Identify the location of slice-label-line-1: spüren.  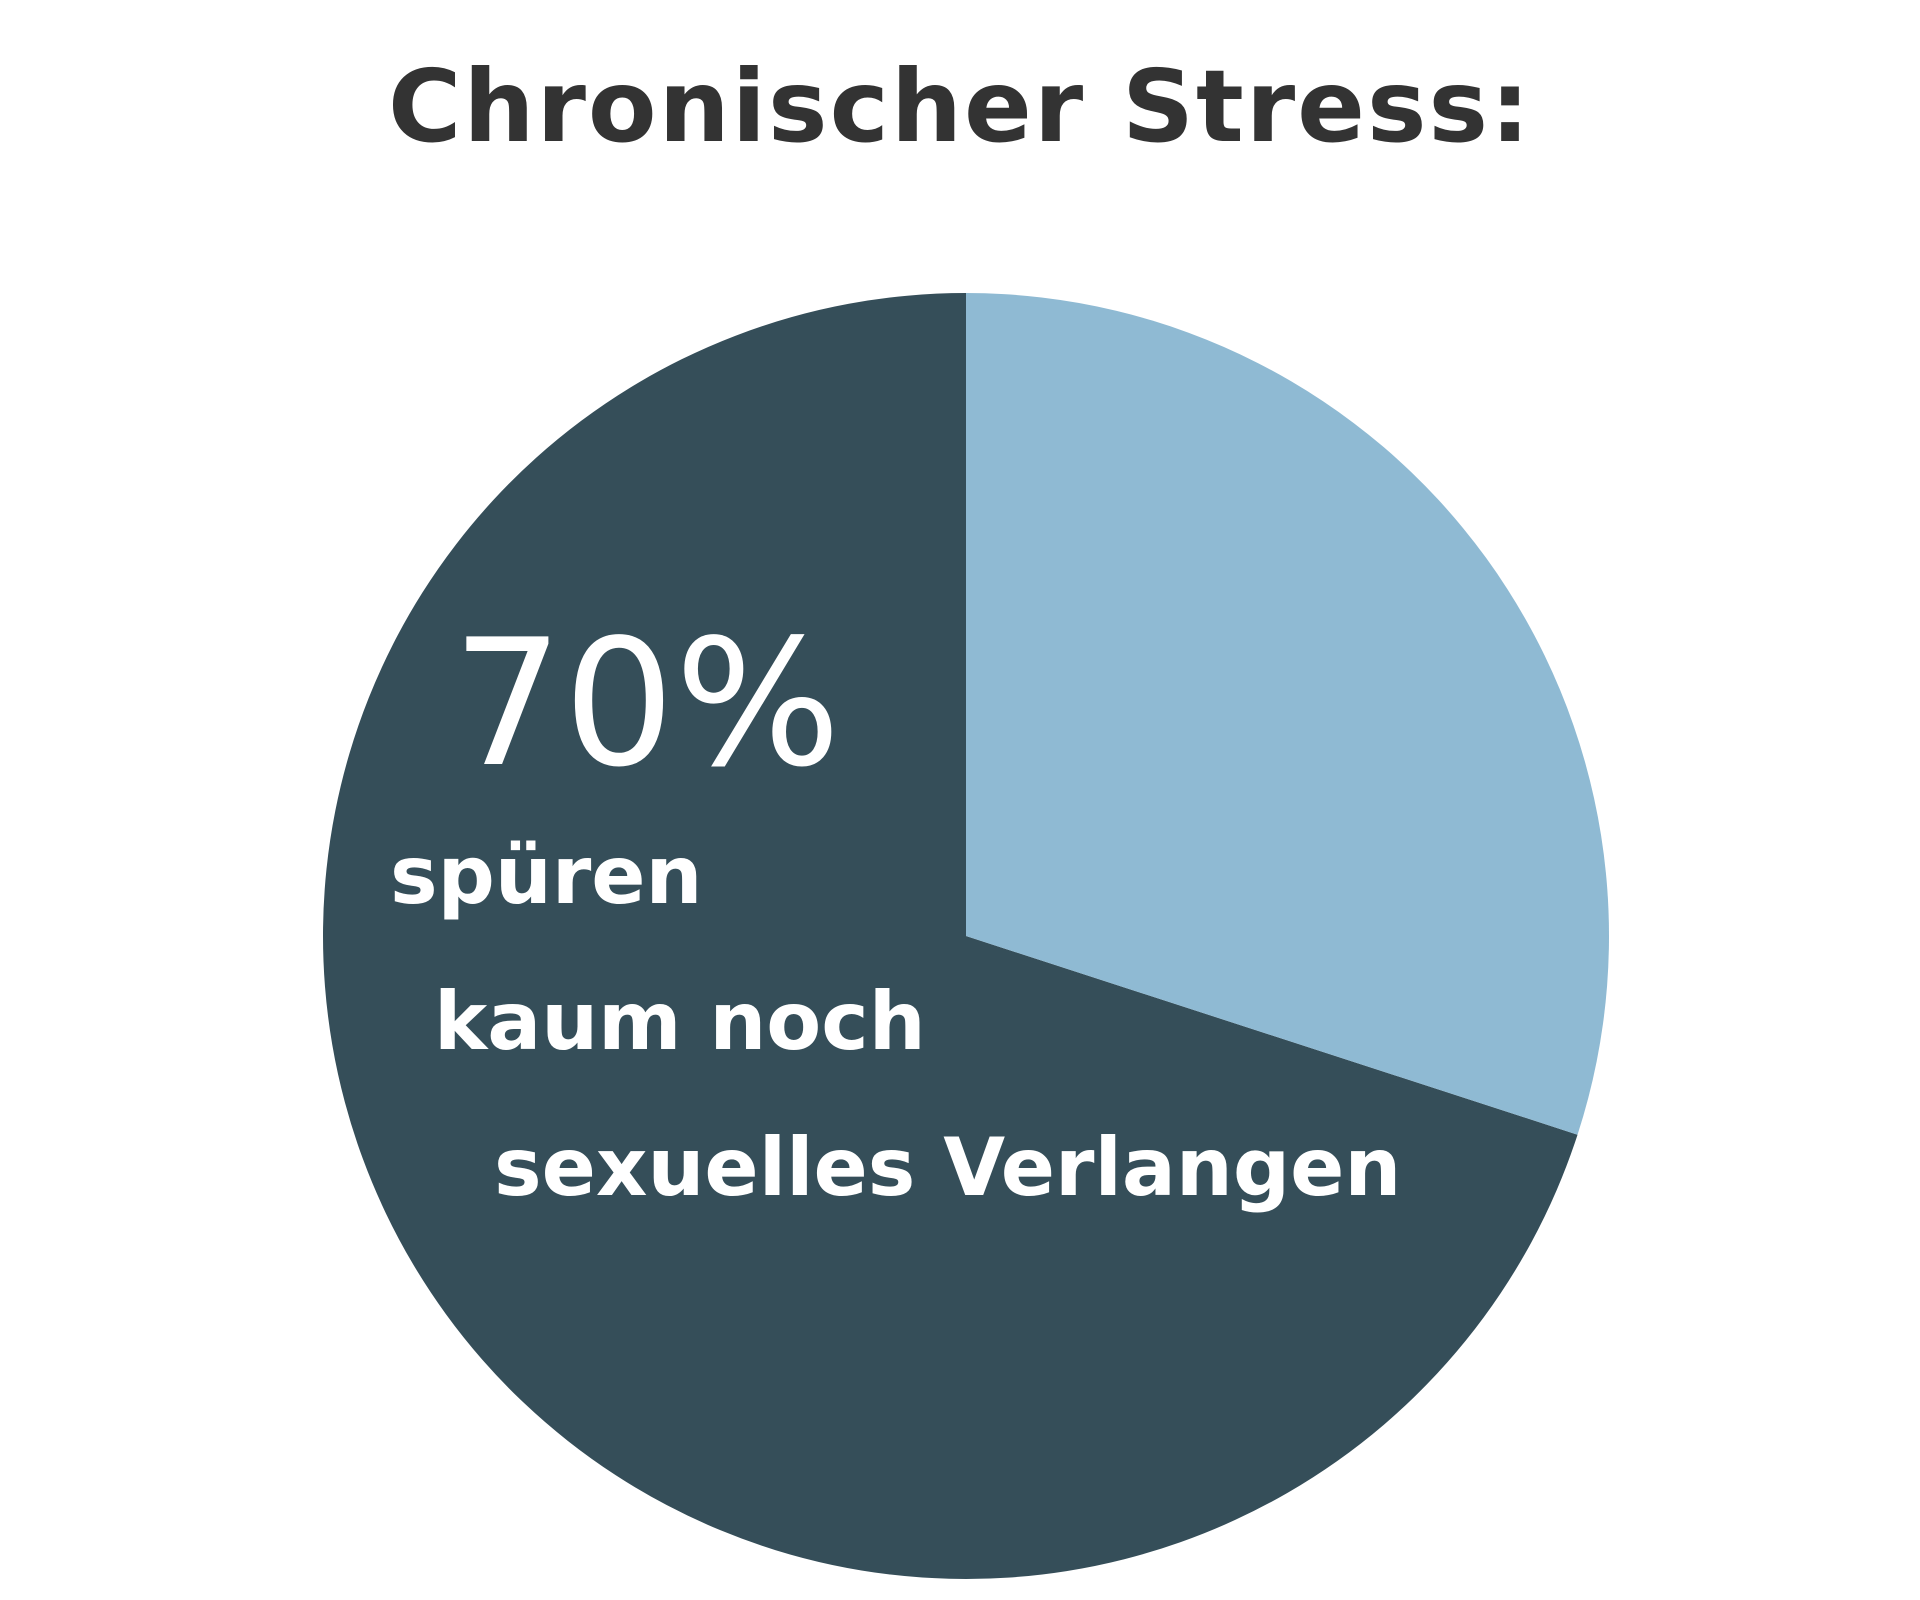
(546, 875).